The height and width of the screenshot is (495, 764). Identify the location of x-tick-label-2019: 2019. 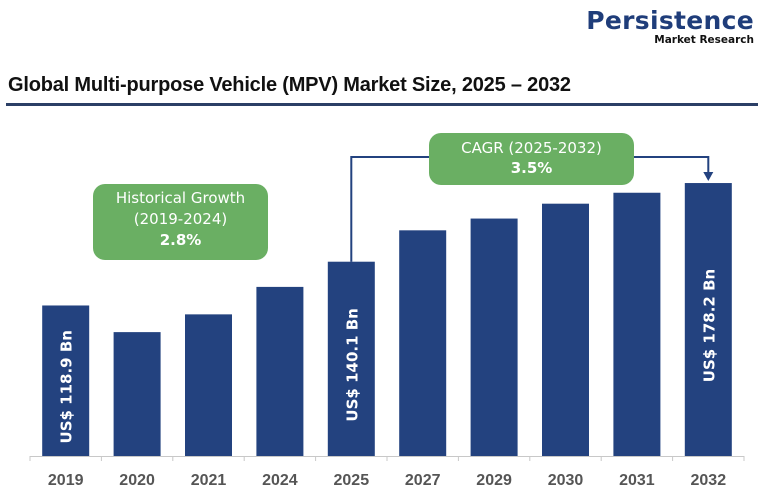
(66, 480).